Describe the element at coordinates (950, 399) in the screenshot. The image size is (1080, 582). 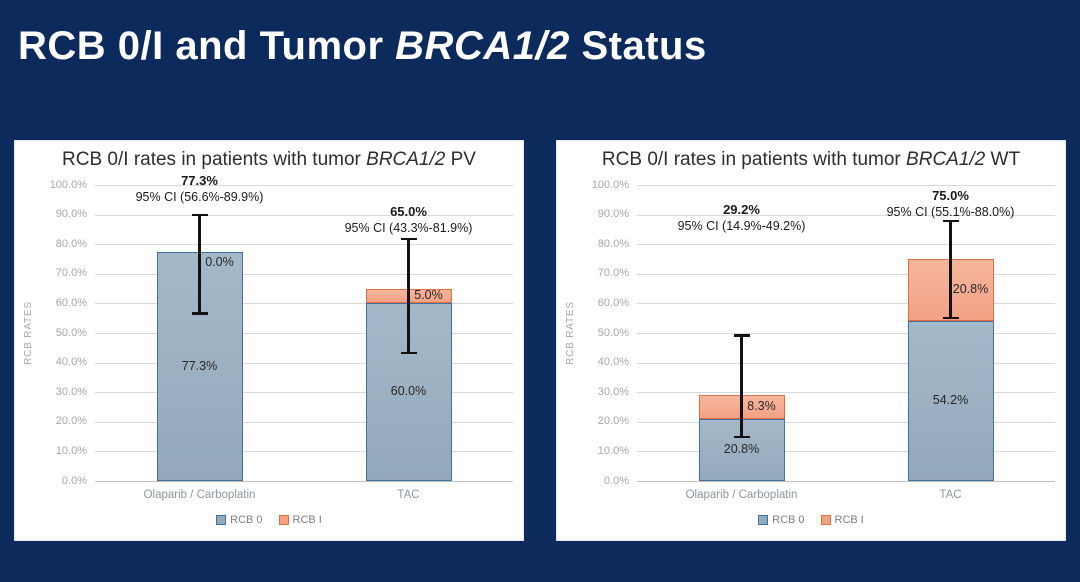
I see `segment-value-label: 54.2%` at that location.